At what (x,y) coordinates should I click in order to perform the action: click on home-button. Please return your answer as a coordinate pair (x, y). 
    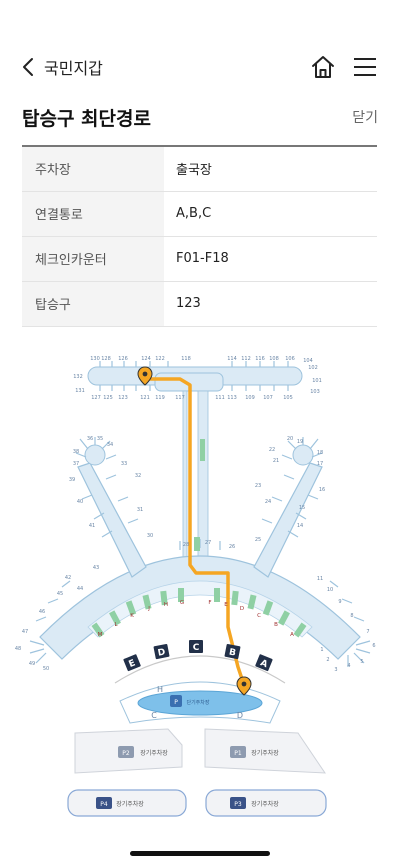
    Looking at the image, I should click on (323, 67).